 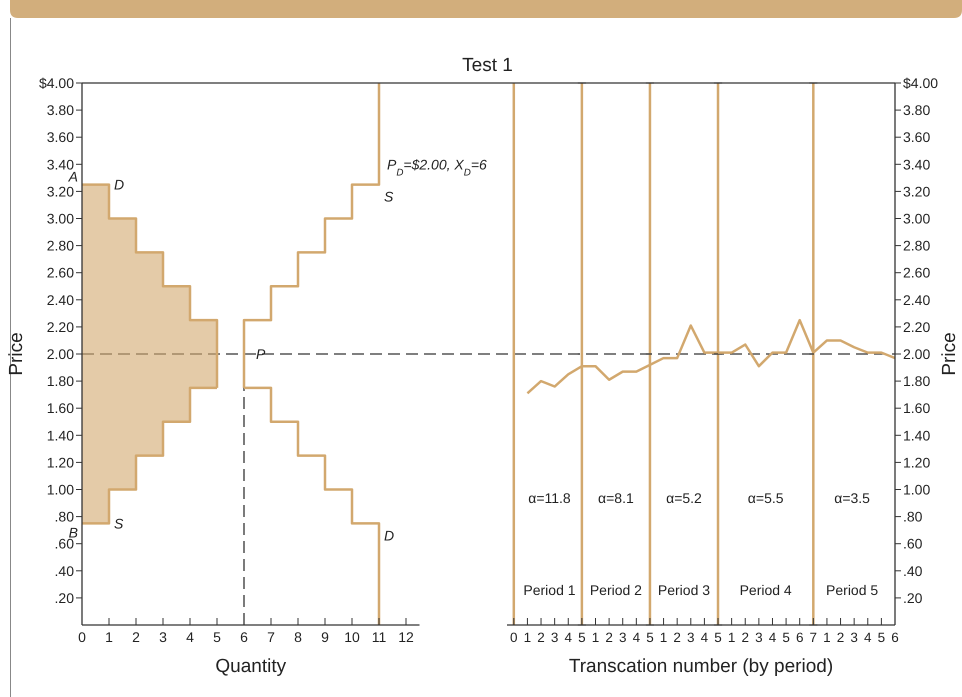 What do you see at coordinates (913, 544) in the screenshot?
I see `y-tick-label: .60` at bounding box center [913, 544].